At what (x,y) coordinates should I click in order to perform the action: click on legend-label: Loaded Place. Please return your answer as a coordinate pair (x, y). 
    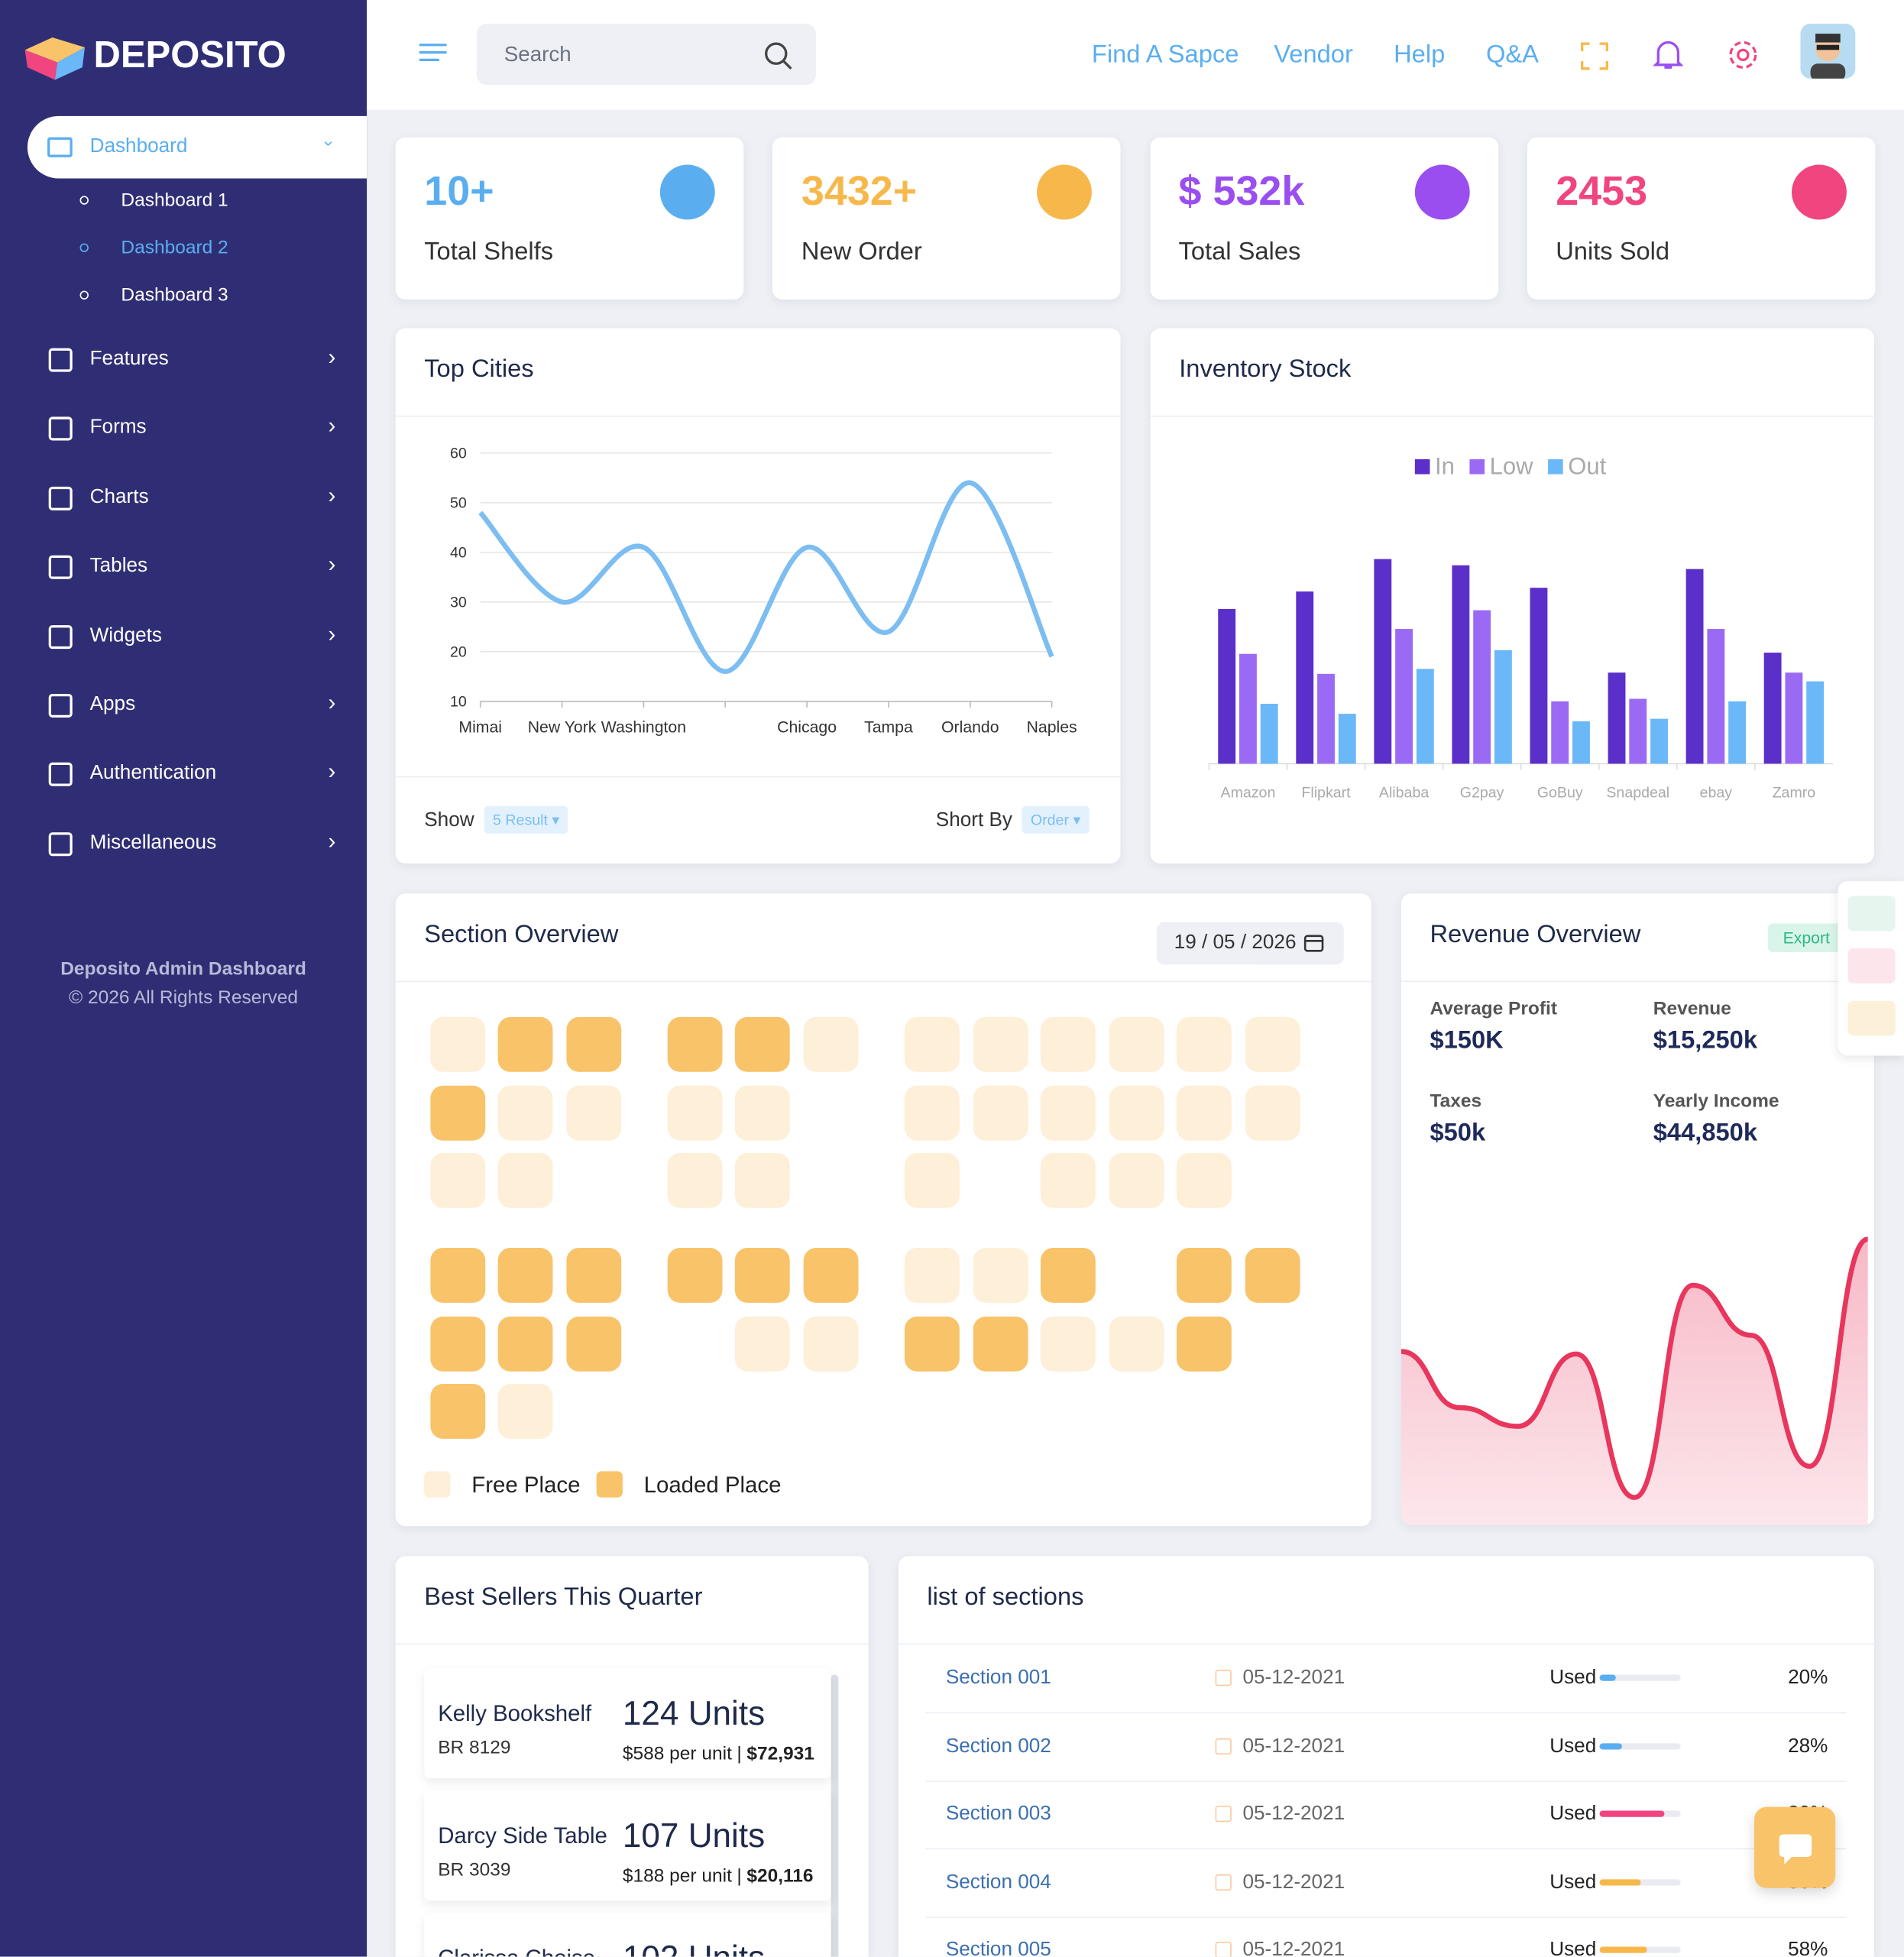
    Looking at the image, I should click on (712, 1485).